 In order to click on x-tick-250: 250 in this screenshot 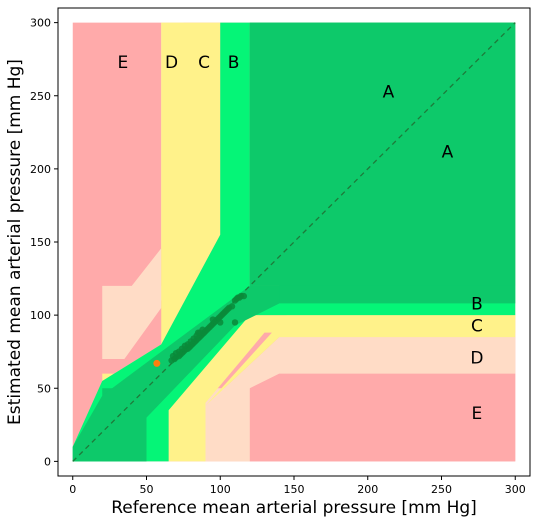, I will do `click(441, 486)`.